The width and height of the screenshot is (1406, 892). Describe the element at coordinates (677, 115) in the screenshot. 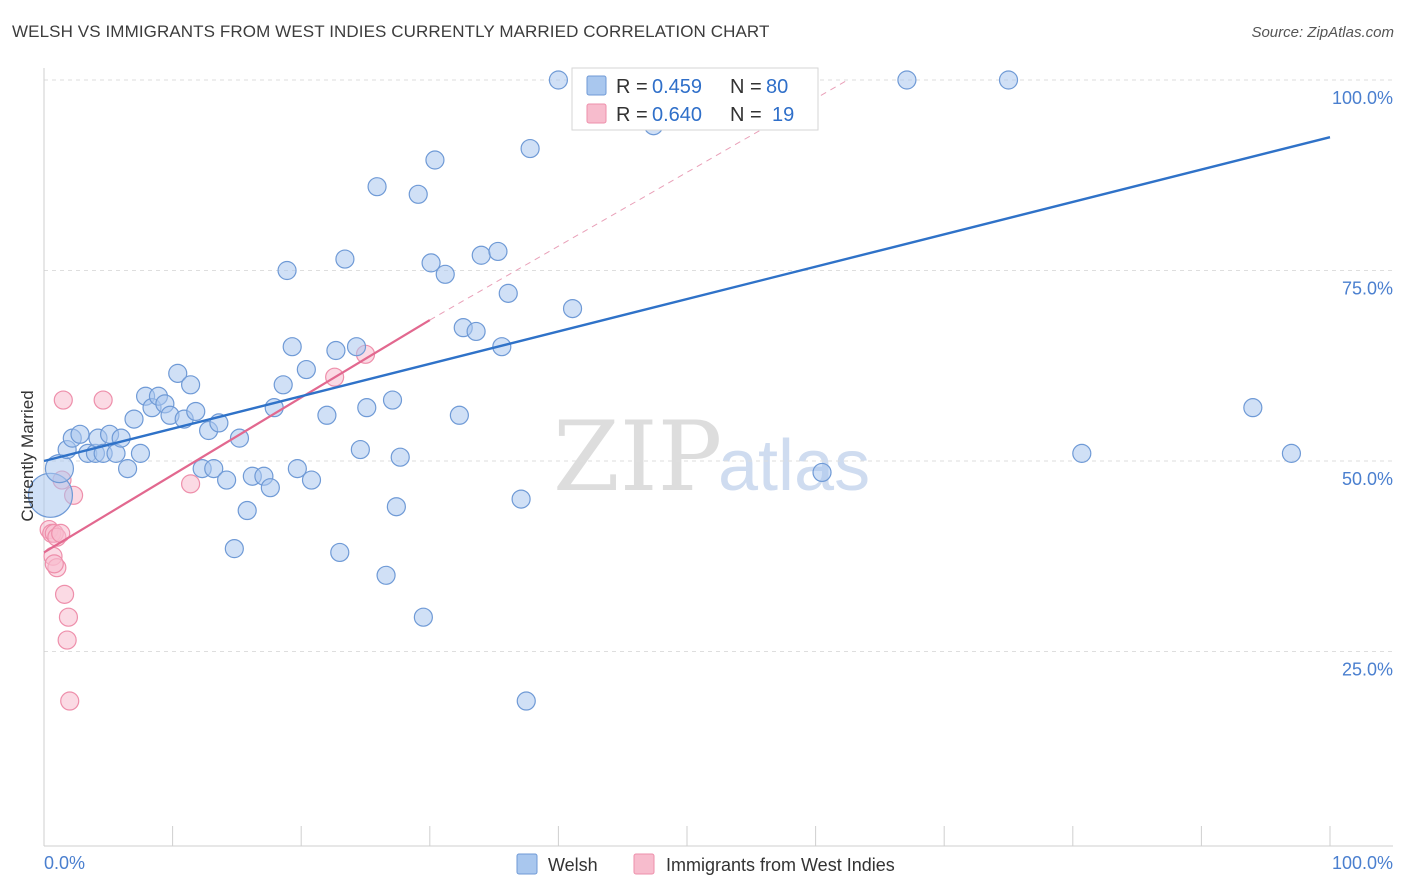

I see `legend-r-value-west-indies: 0.640` at that location.